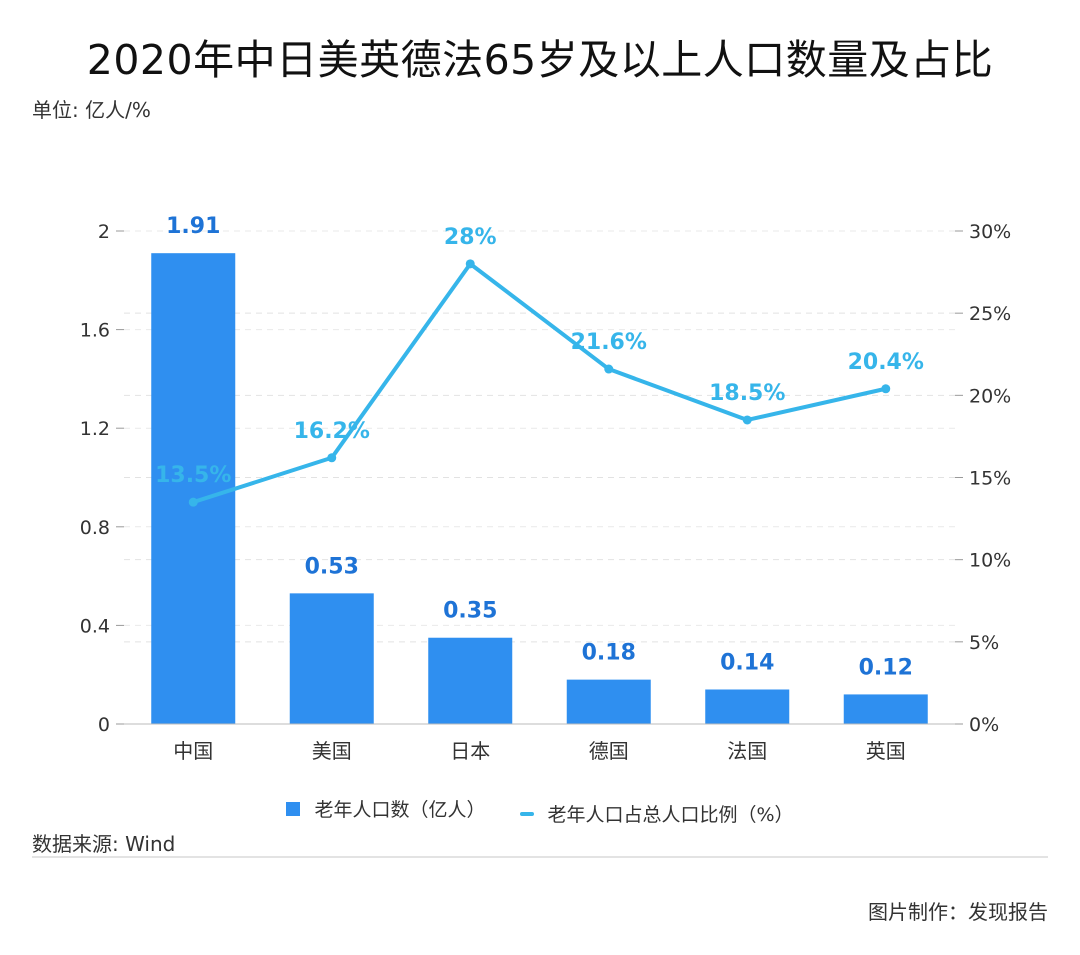 The image size is (1080, 955). I want to click on legend-item-line: 老年人口占总人口比例（%）, so click(656, 813).